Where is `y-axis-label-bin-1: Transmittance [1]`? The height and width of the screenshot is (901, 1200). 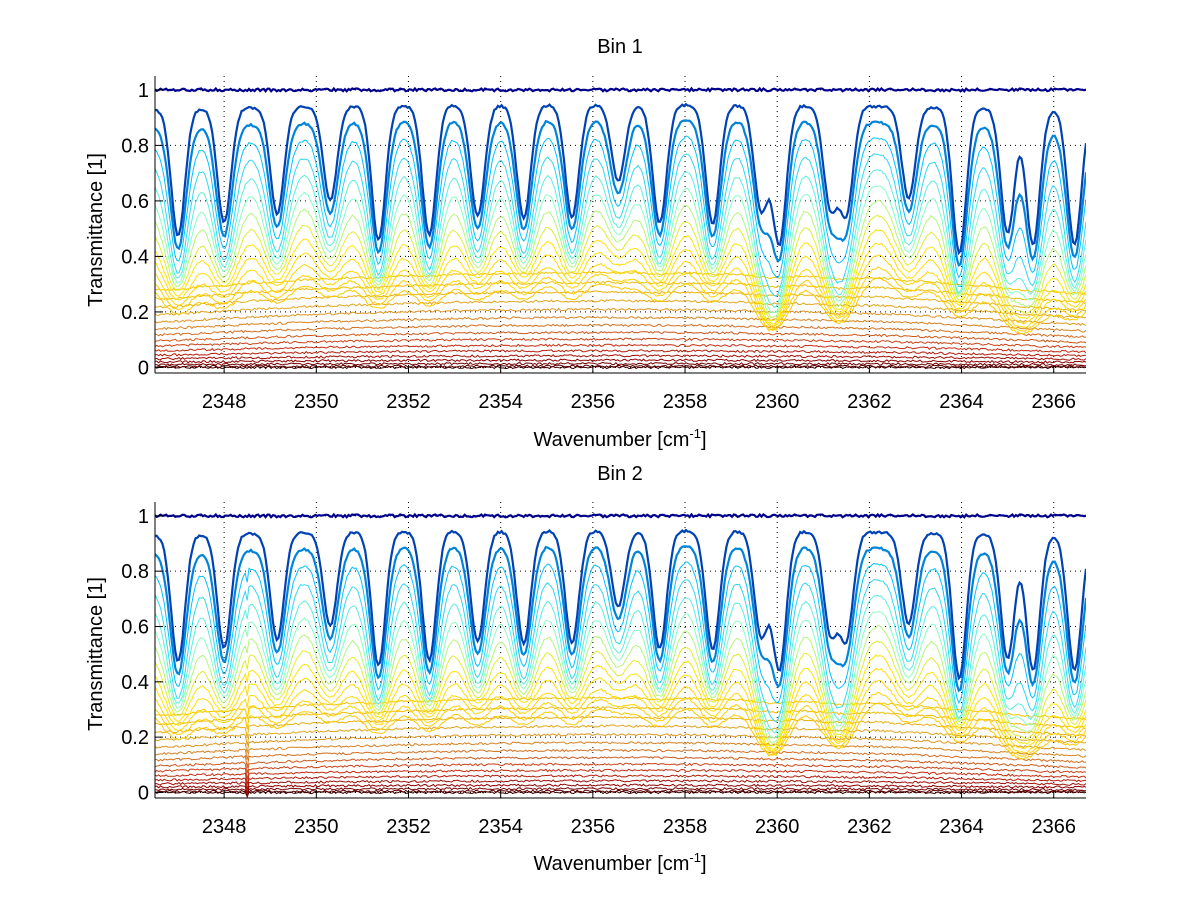
y-axis-label-bin-1: Transmittance [1] is located at coordinates (96, 230).